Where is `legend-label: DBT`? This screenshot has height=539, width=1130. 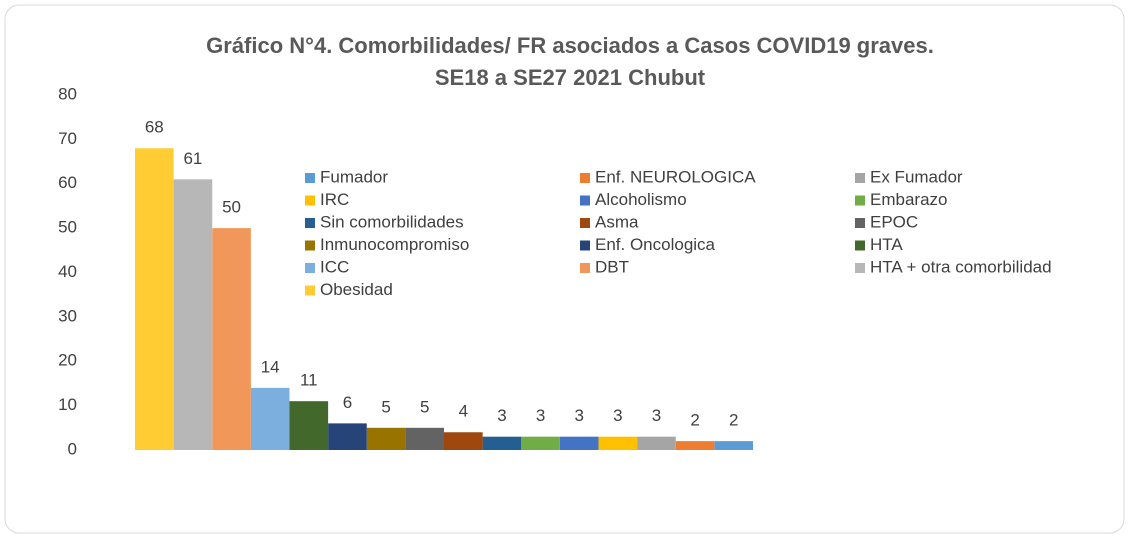
legend-label: DBT is located at coordinates (612, 266).